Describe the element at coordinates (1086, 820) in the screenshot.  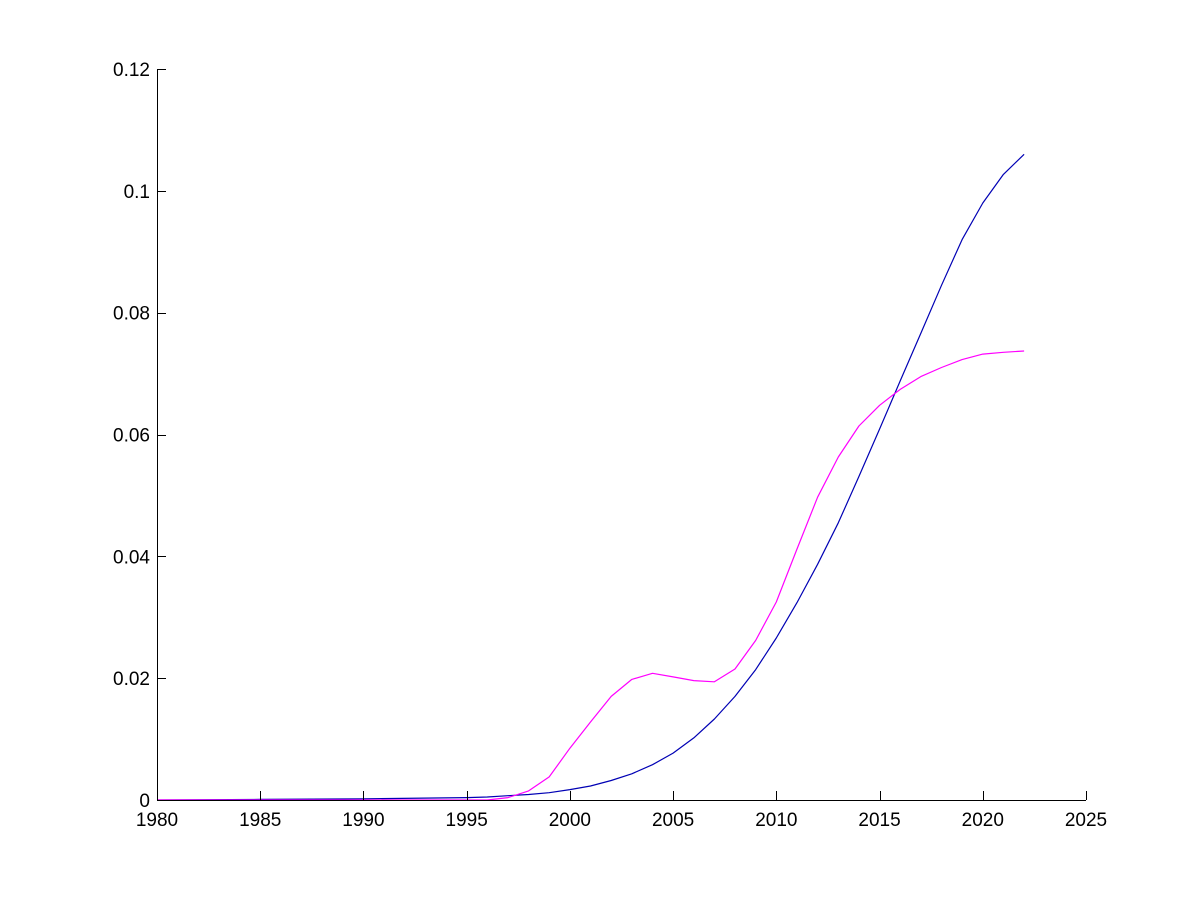
I see `x-tick-label: 2025` at that location.